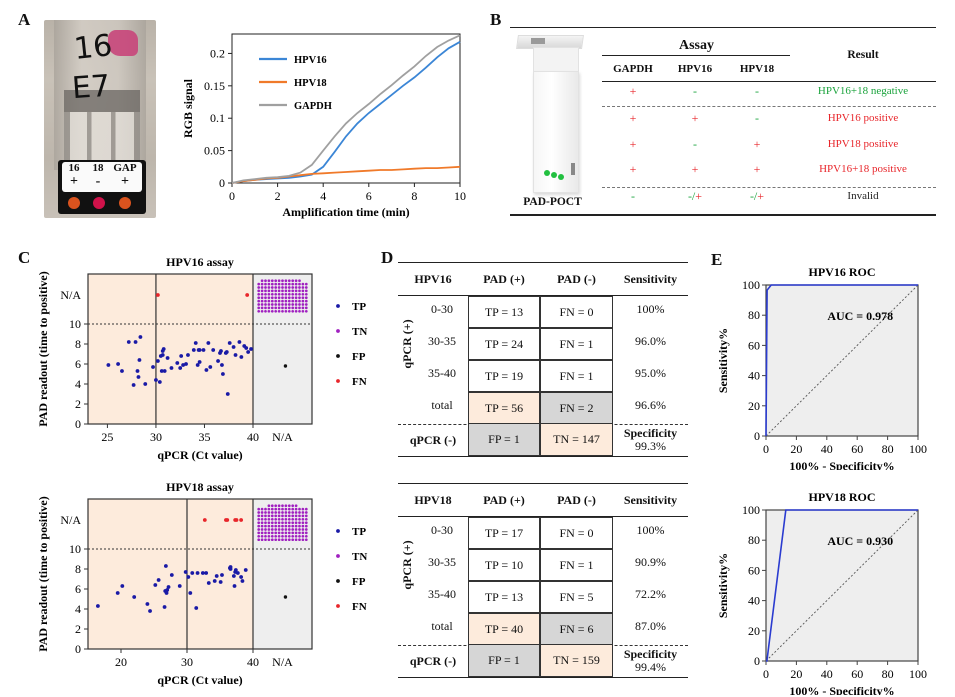 This screenshot has width=955, height=697. Describe the element at coordinates (754, 631) in the screenshot. I see `y-tick-label: 20` at that location.